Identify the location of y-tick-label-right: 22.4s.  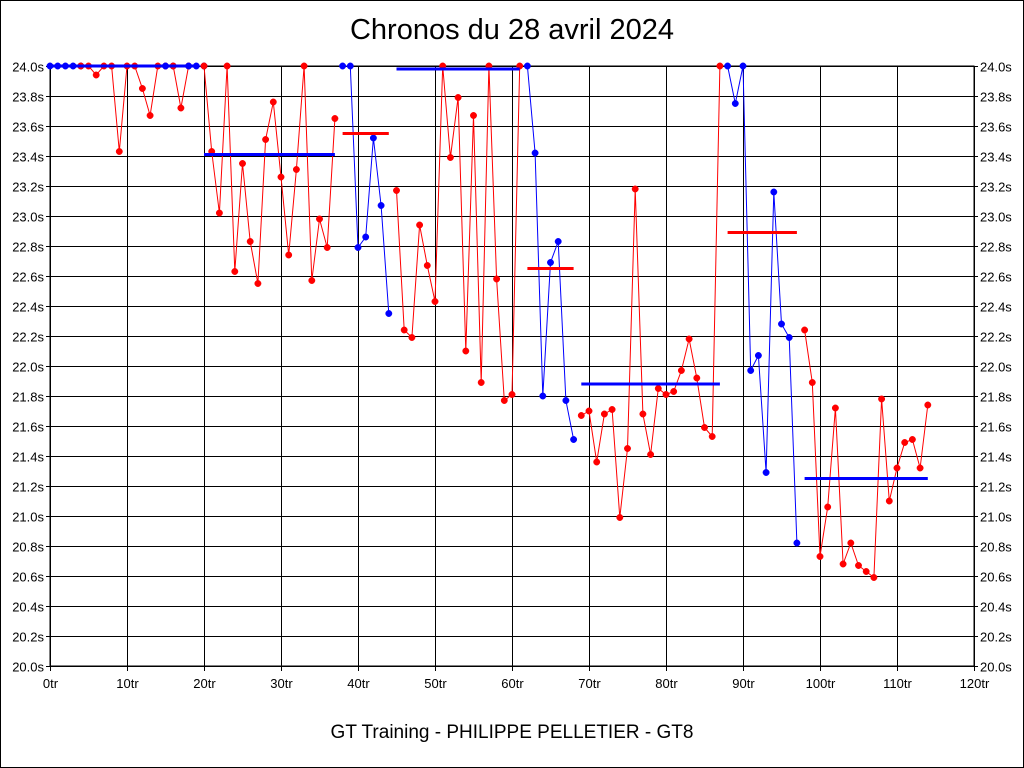
(996, 307).